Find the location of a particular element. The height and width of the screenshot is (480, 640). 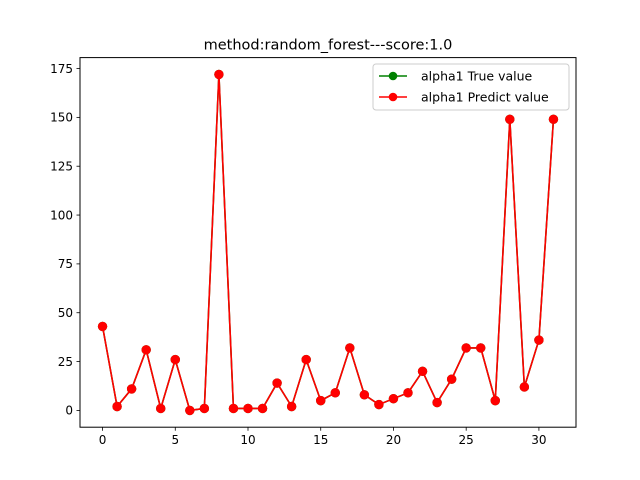

x-axis: 0 5 10 15 20 25 30 is located at coordinates (323, 437).